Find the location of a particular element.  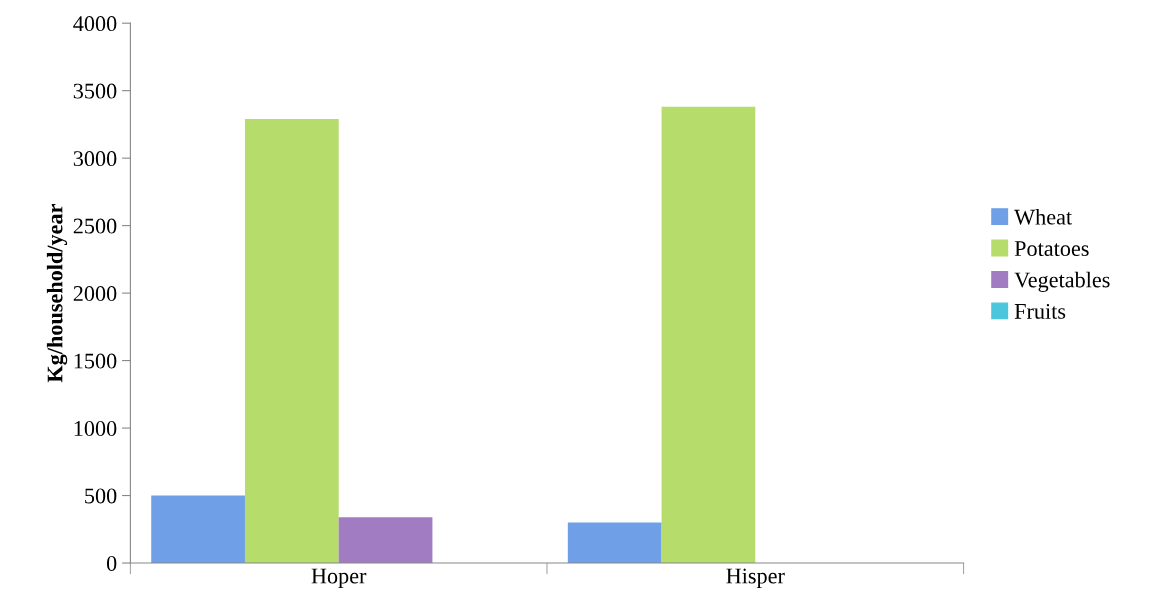

legend-label: Fruits is located at coordinates (1040, 311).